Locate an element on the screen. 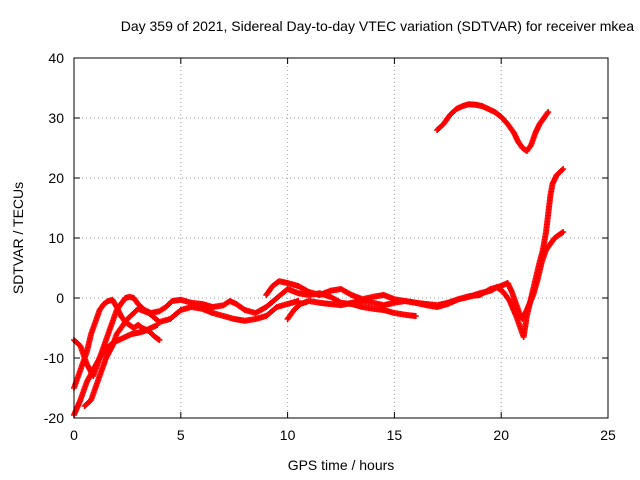  y-tick-label: 40 is located at coordinates (56, 58).